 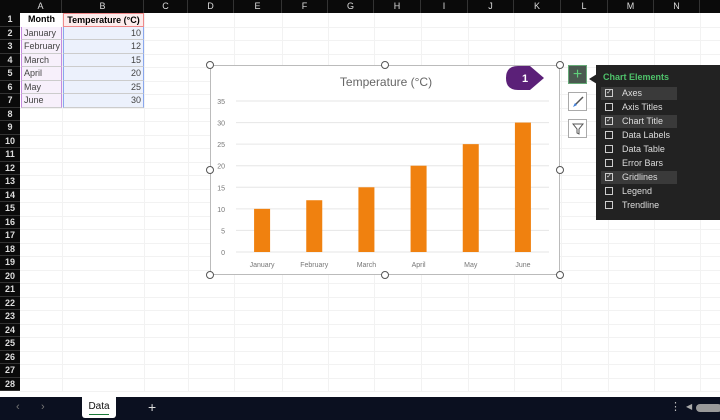 I want to click on column-header-F: F, so click(x=305, y=6).